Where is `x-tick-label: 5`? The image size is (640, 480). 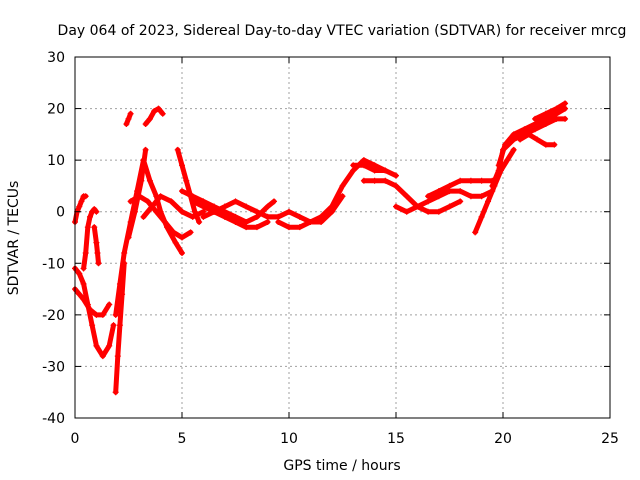
x-tick-label: 5 is located at coordinates (182, 439).